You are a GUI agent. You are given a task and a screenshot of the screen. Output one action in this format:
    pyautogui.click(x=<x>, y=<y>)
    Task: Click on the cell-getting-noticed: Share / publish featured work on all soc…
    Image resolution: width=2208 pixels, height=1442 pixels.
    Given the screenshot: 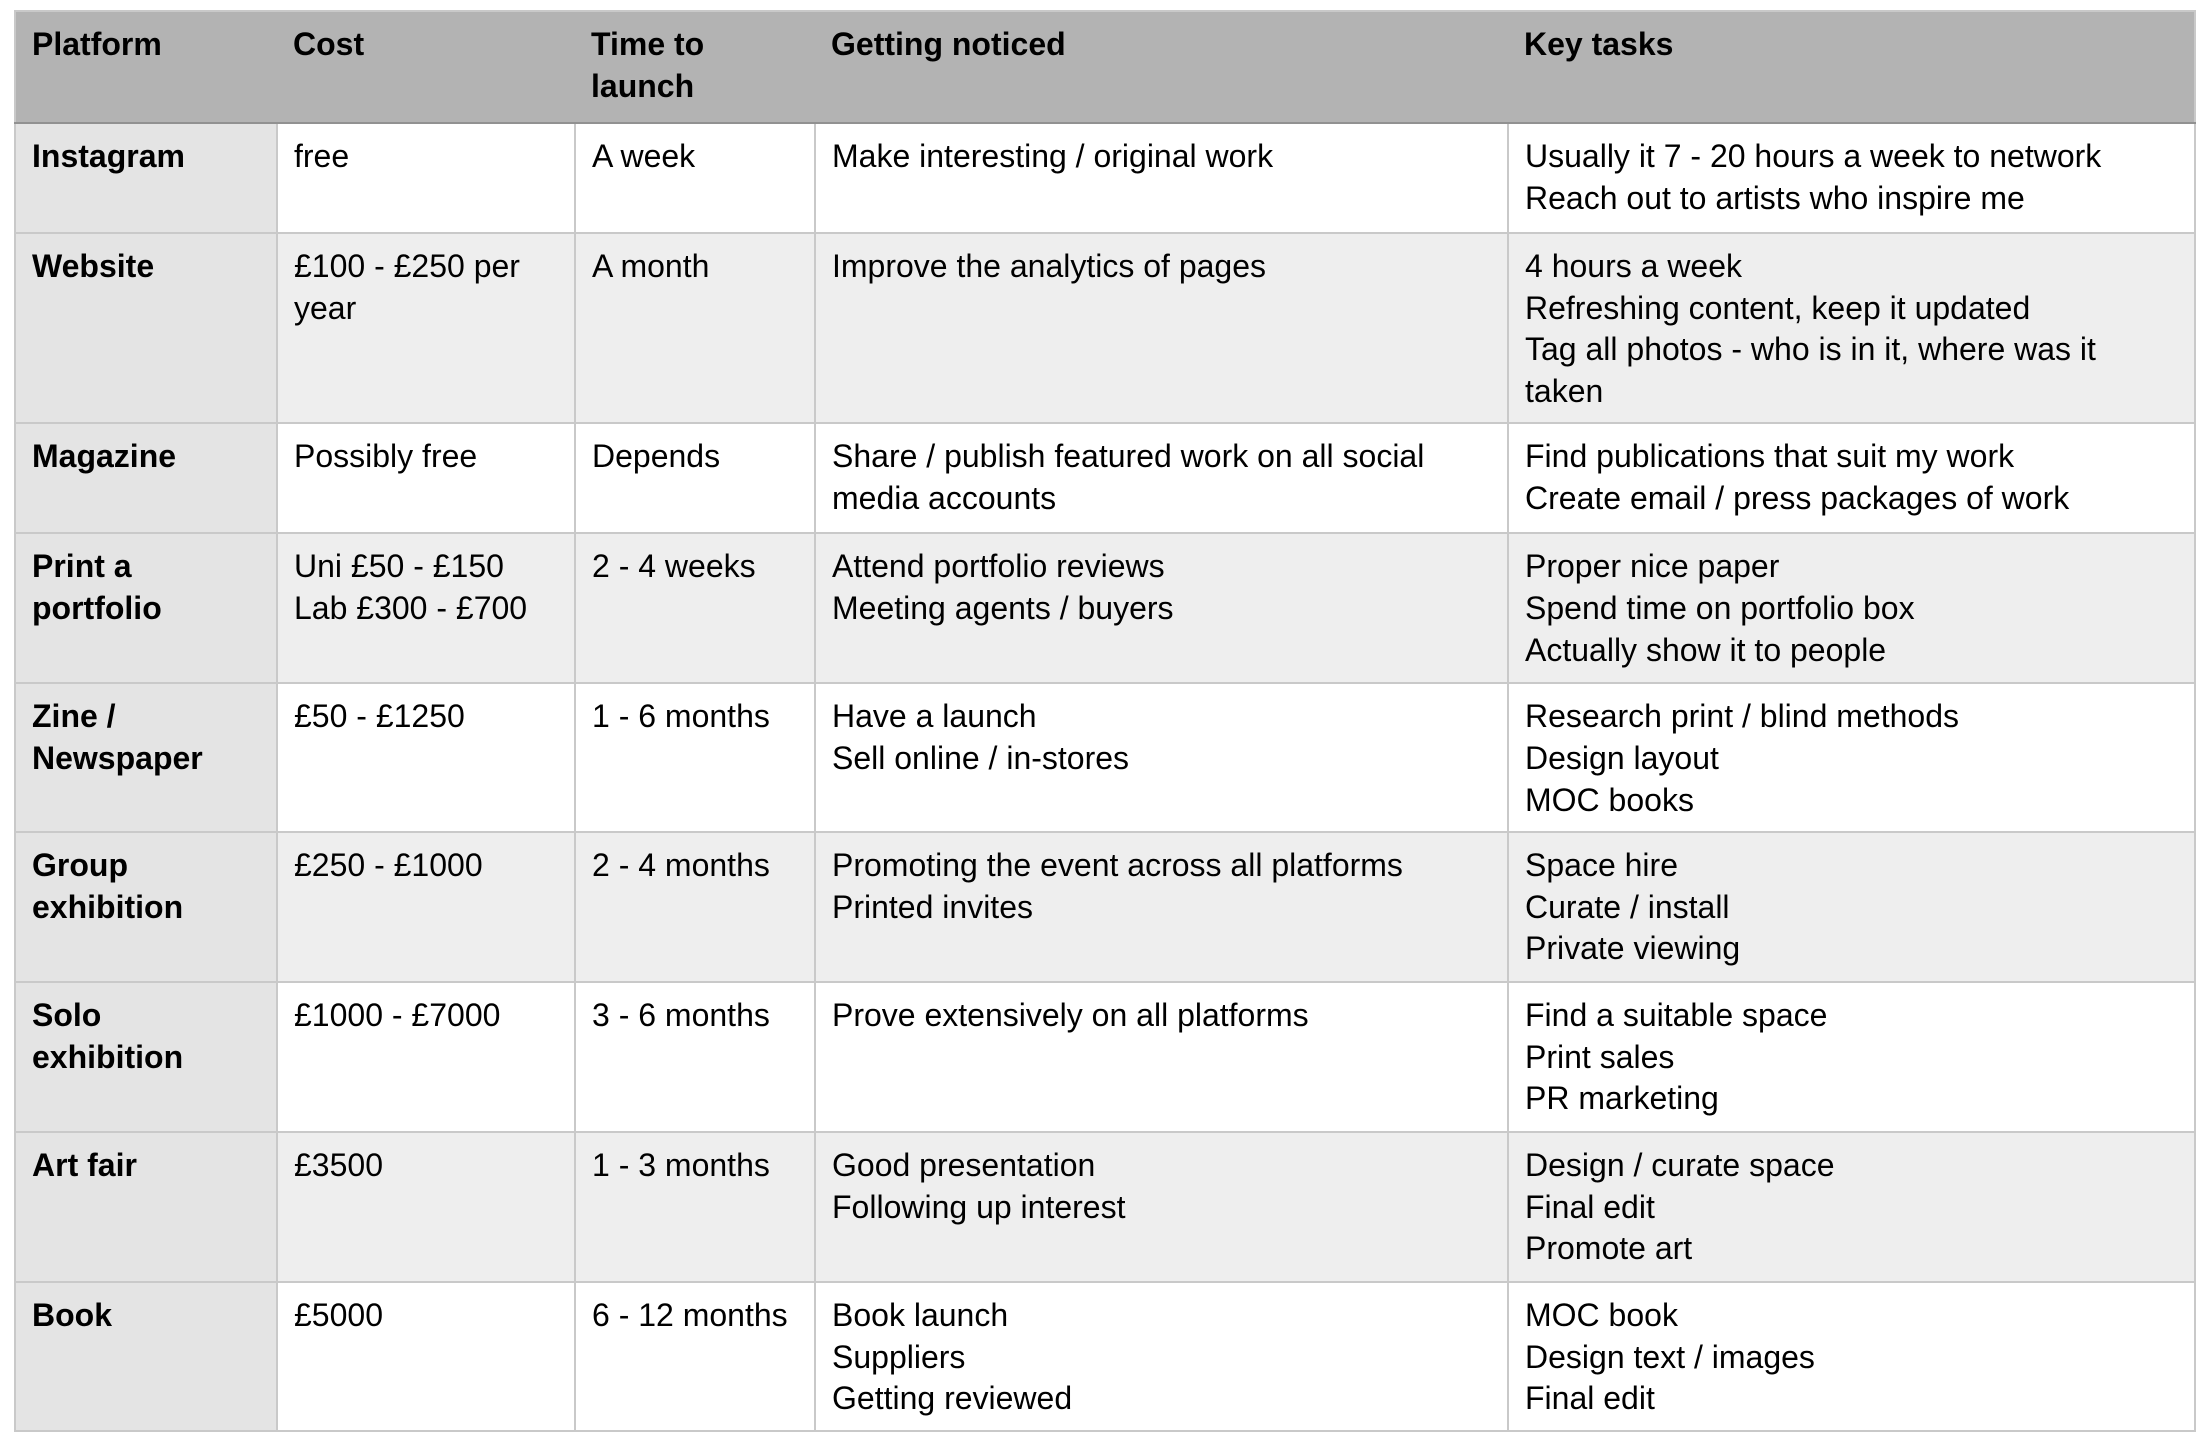 What is the action you would take?
    pyautogui.click(x=1161, y=478)
    